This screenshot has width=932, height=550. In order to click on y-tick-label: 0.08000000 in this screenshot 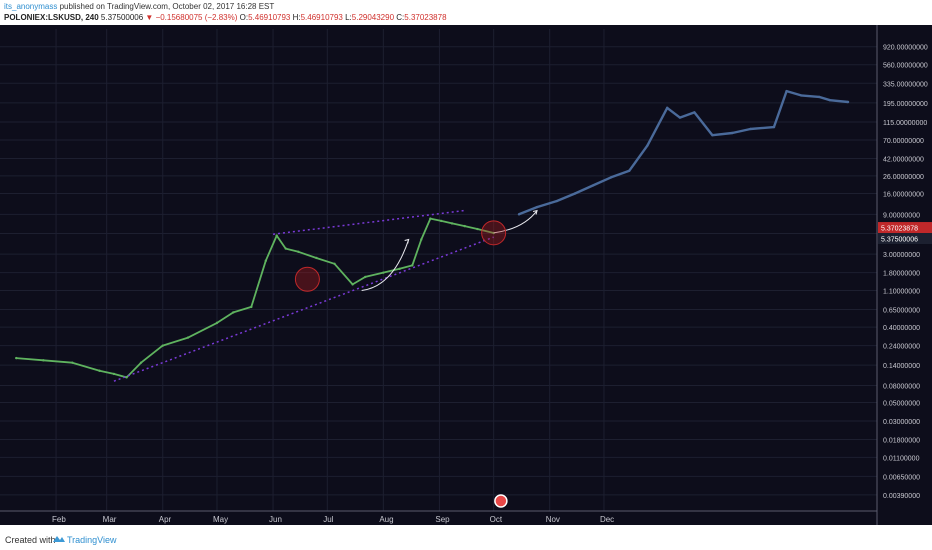, I will do `click(901, 386)`.